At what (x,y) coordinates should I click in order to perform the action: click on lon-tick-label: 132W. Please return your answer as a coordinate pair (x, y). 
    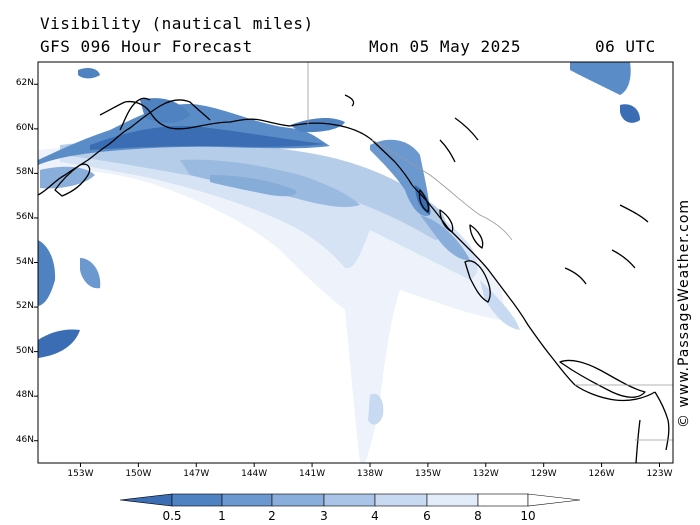
    Looking at the image, I should click on (485, 474).